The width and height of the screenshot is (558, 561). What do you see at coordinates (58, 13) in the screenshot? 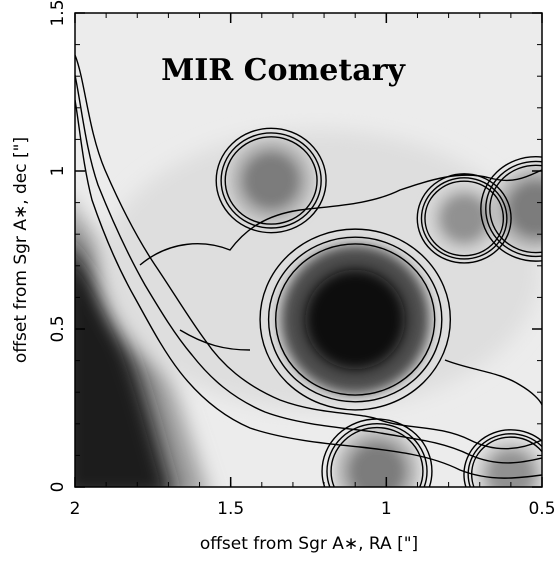
I see `y-tick-label: 1.5` at bounding box center [58, 13].